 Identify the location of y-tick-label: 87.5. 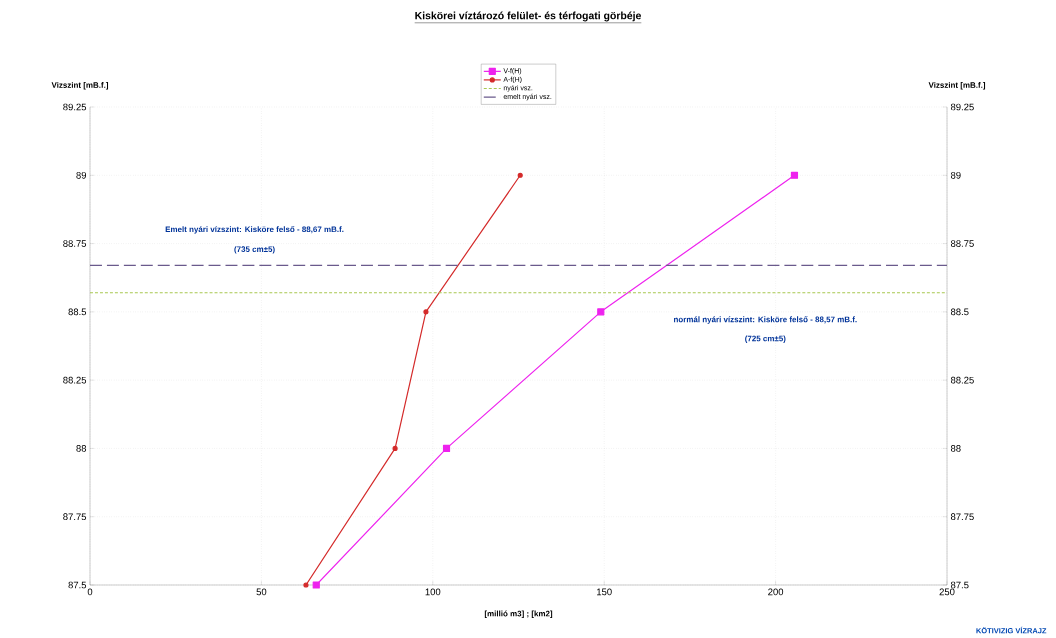
(77, 585).